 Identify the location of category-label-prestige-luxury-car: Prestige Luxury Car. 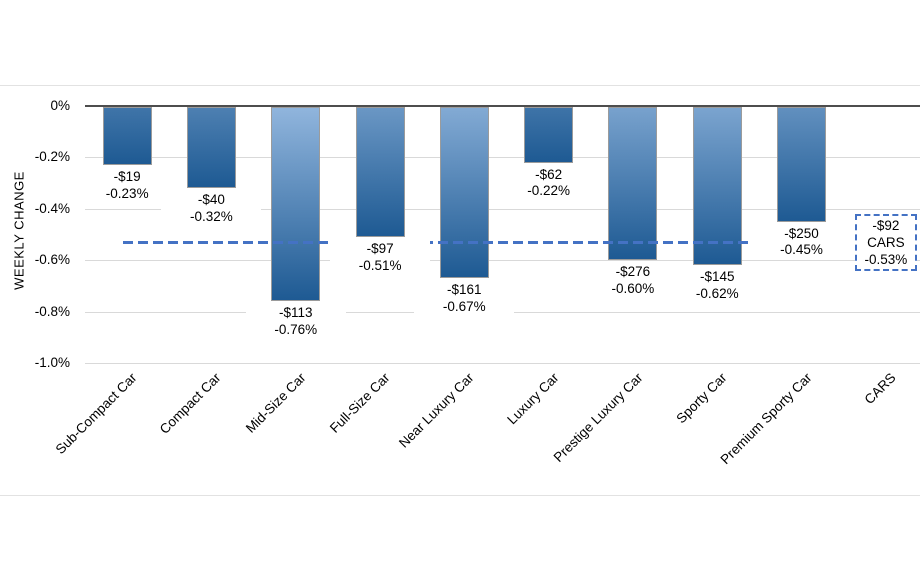
(598, 417).